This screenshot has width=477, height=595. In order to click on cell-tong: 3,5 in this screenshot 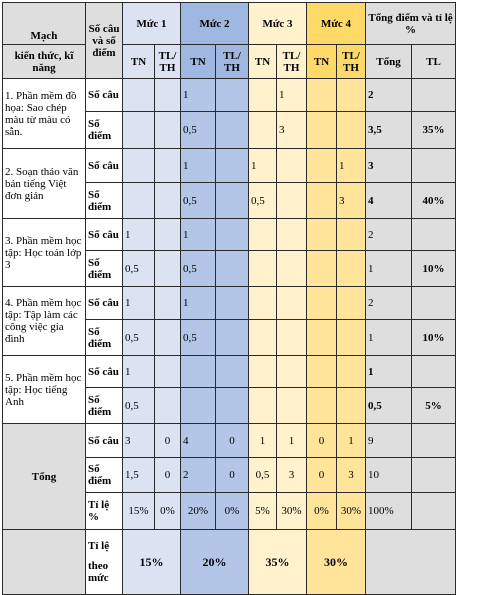, I will do `click(388, 130)`.